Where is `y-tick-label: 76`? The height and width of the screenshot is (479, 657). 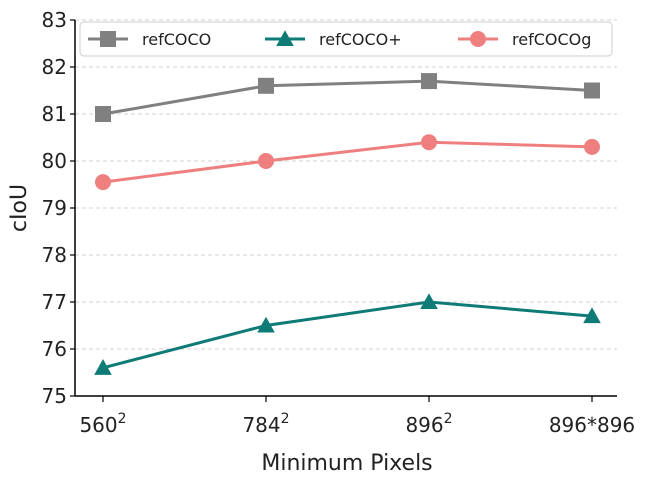
y-tick-label: 76 is located at coordinates (54, 349).